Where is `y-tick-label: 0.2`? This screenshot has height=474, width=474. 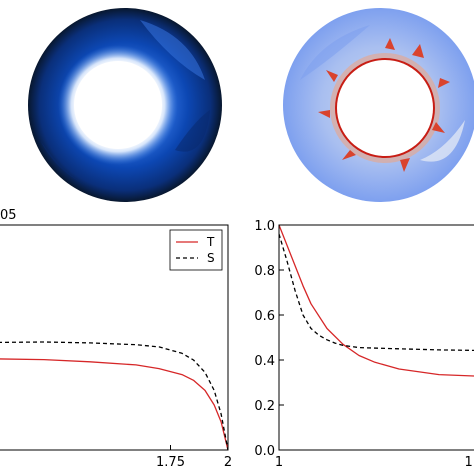
y-tick-label: 0.2 is located at coordinates (264, 406).